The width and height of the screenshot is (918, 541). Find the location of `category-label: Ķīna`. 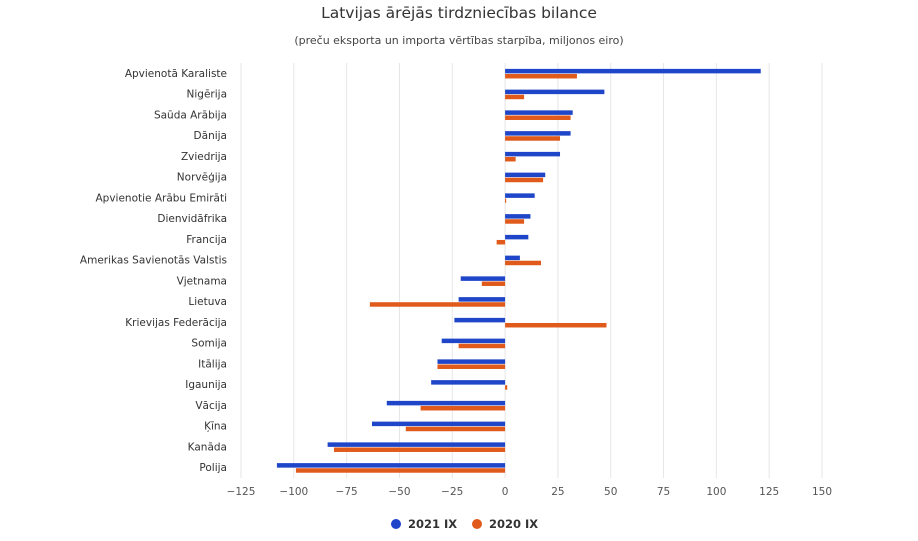

category-label: Ķīna is located at coordinates (215, 427).